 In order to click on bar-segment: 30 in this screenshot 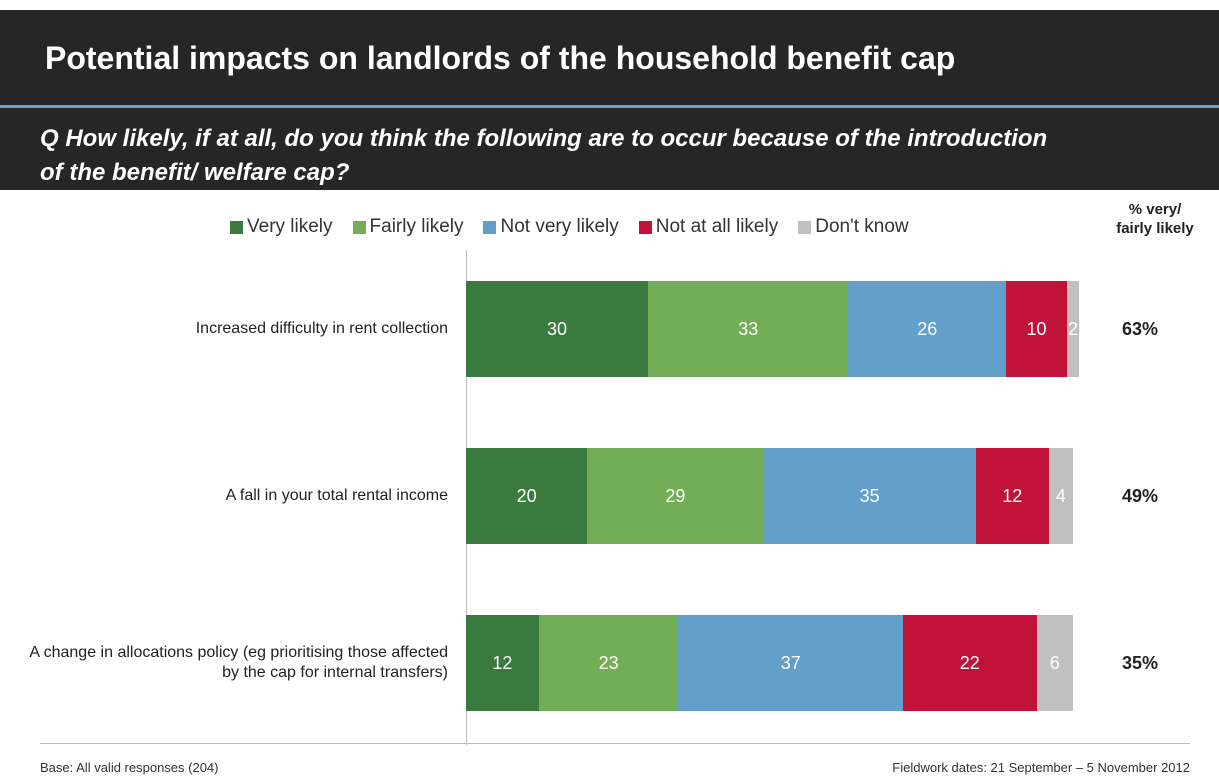, I will do `click(557, 329)`.